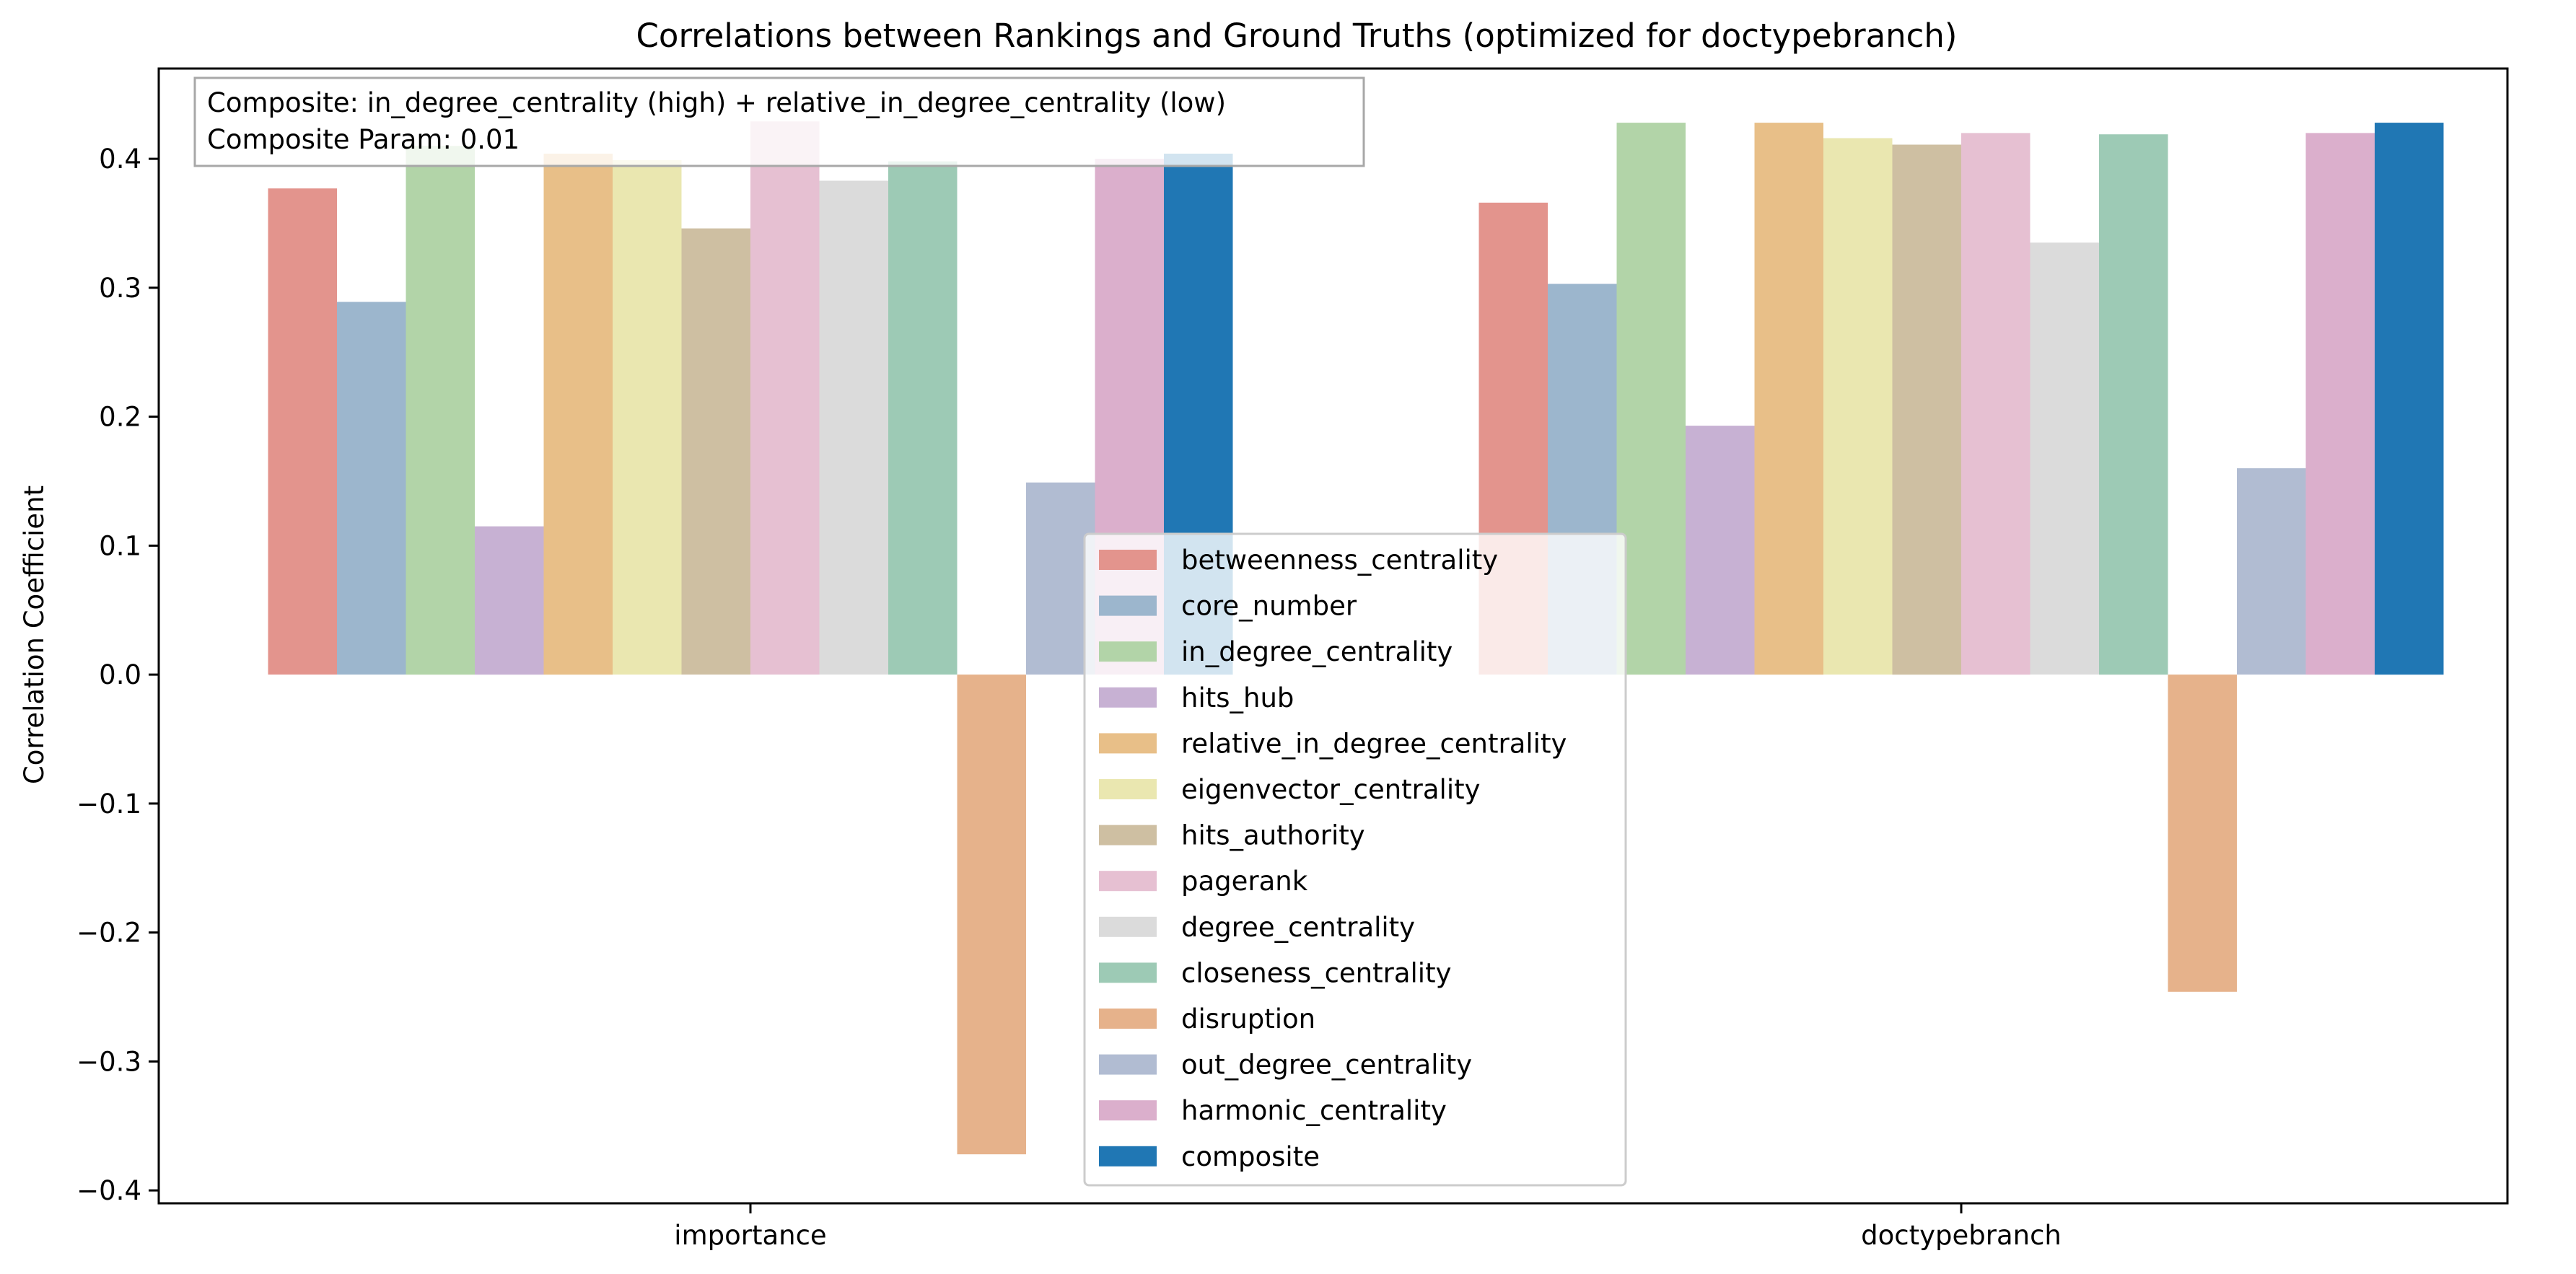  What do you see at coordinates (1316, 972) in the screenshot?
I see `legend-label-closeness-centrality: closeness_centrality` at bounding box center [1316, 972].